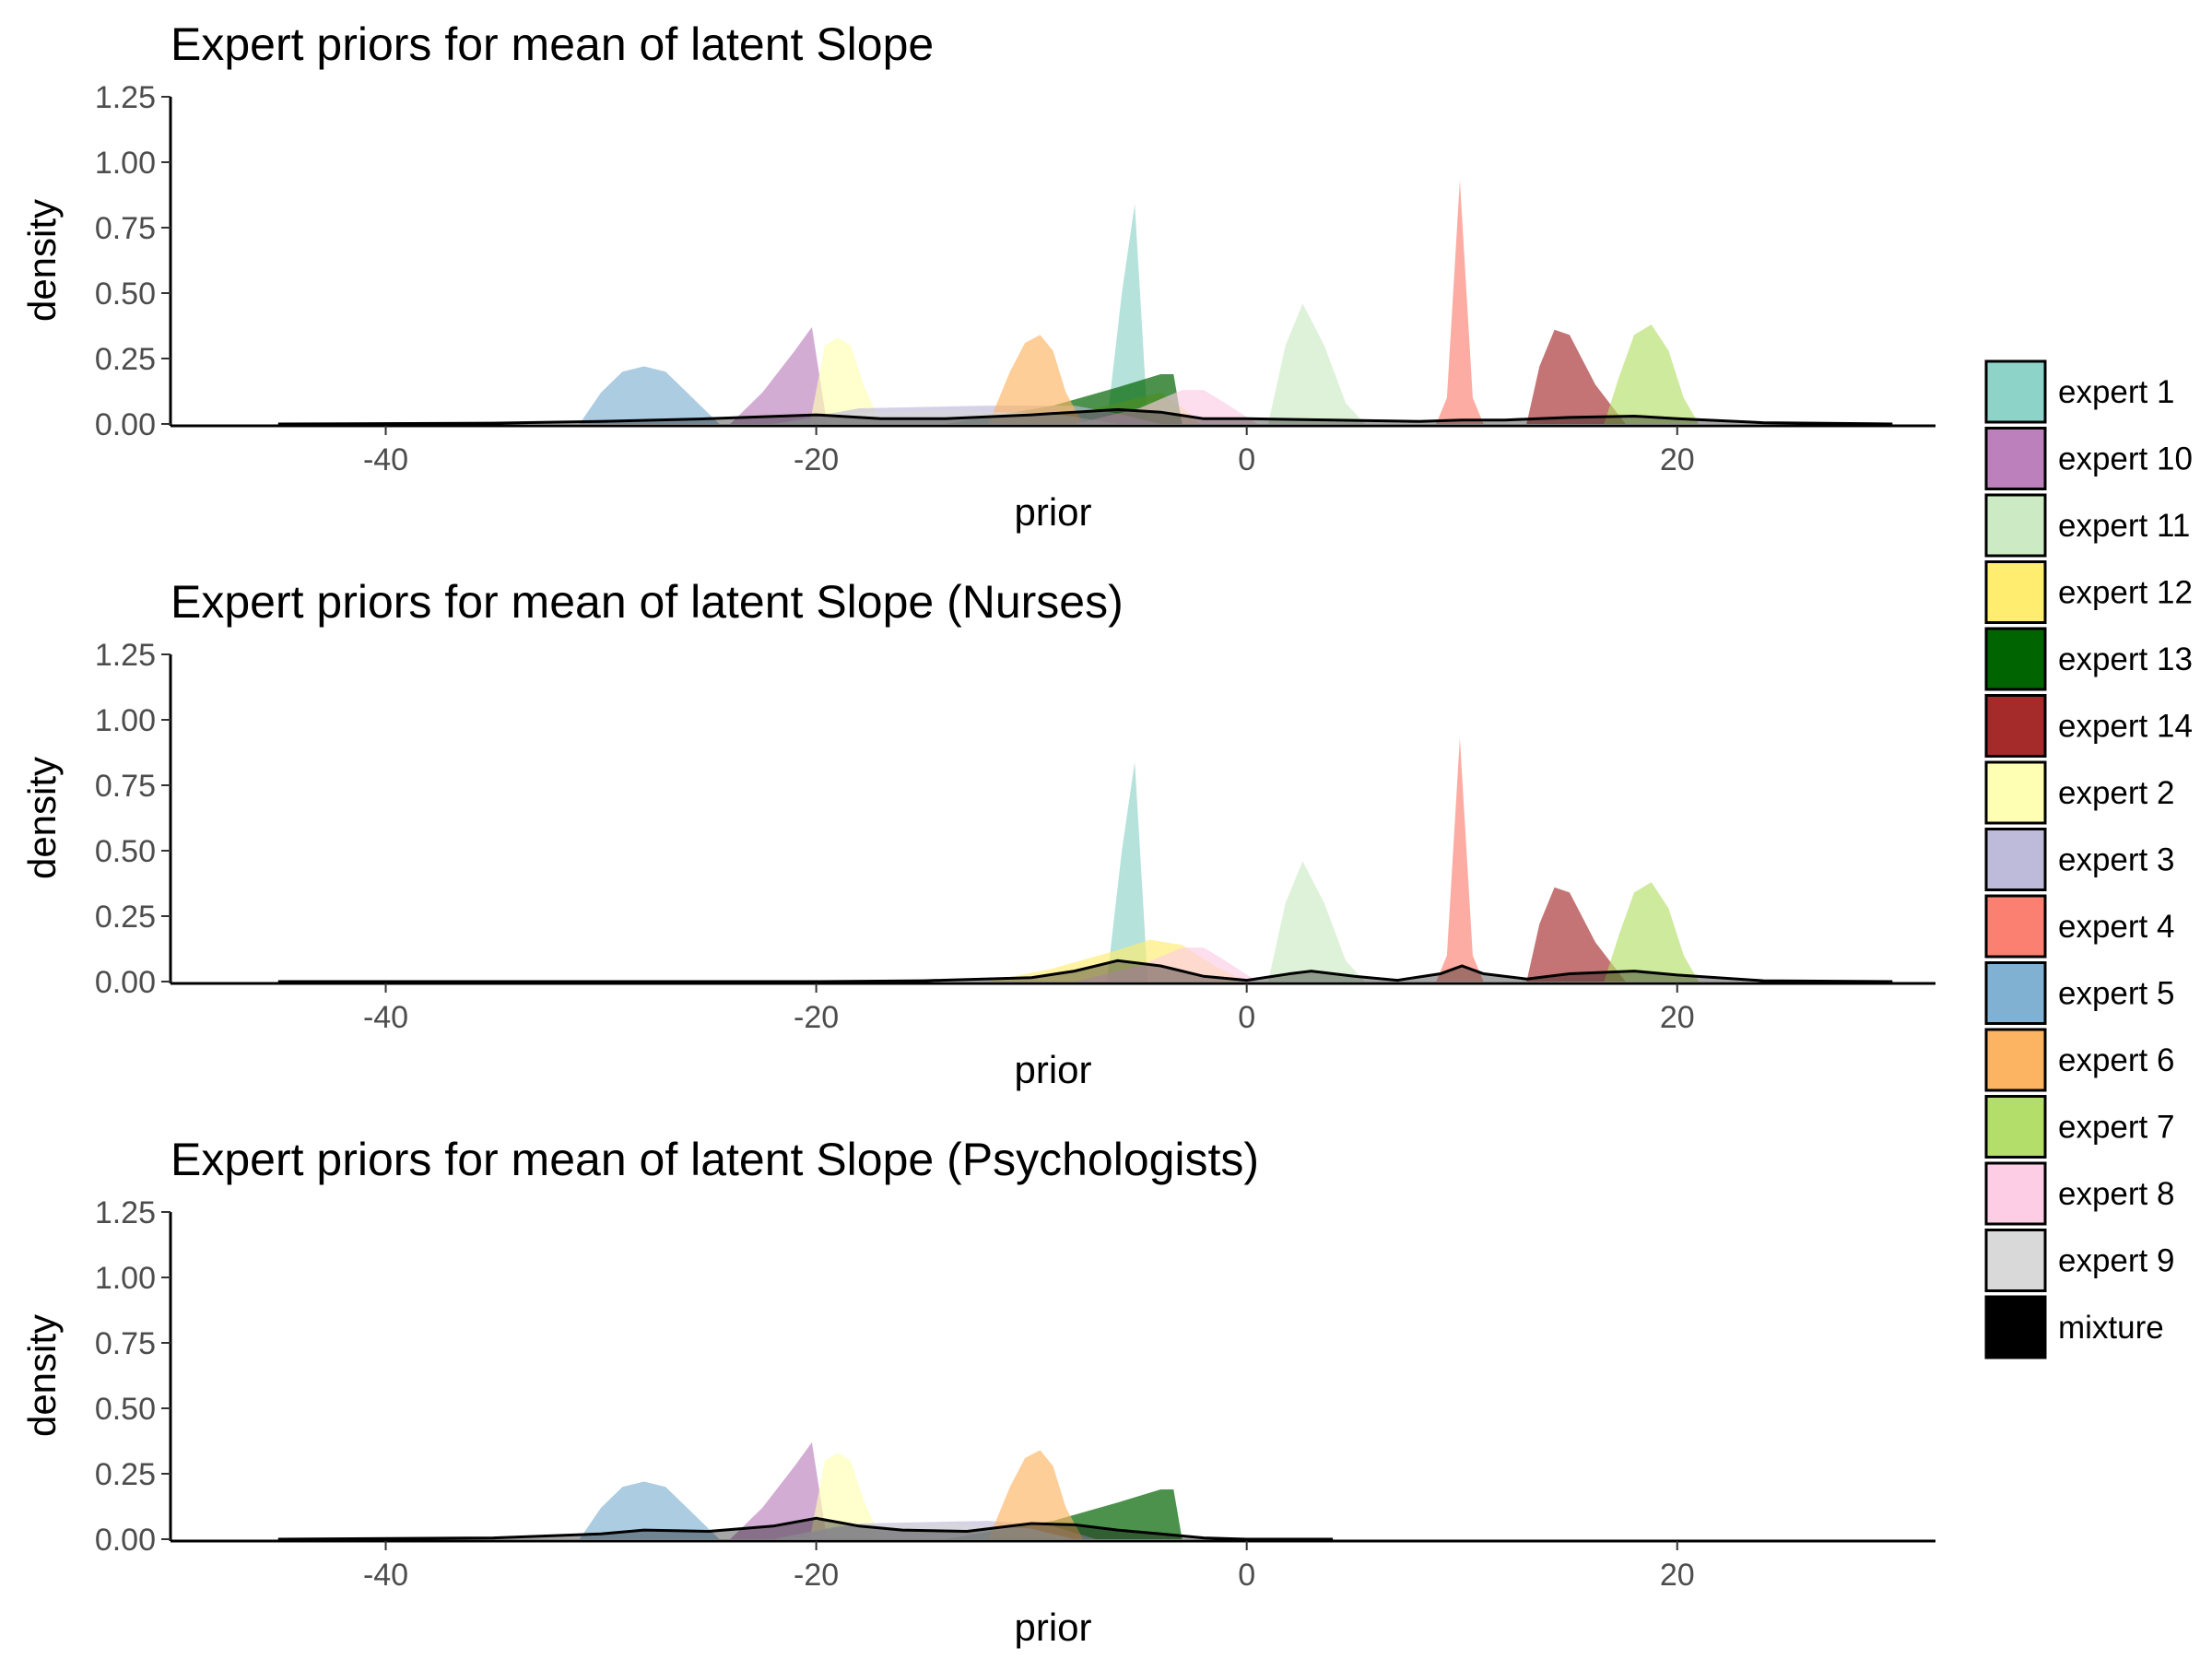 The height and width of the screenshot is (1659, 2212). What do you see at coordinates (552, 44) in the screenshot?
I see `panel-title: Expert priors for mean of latent Slope` at bounding box center [552, 44].